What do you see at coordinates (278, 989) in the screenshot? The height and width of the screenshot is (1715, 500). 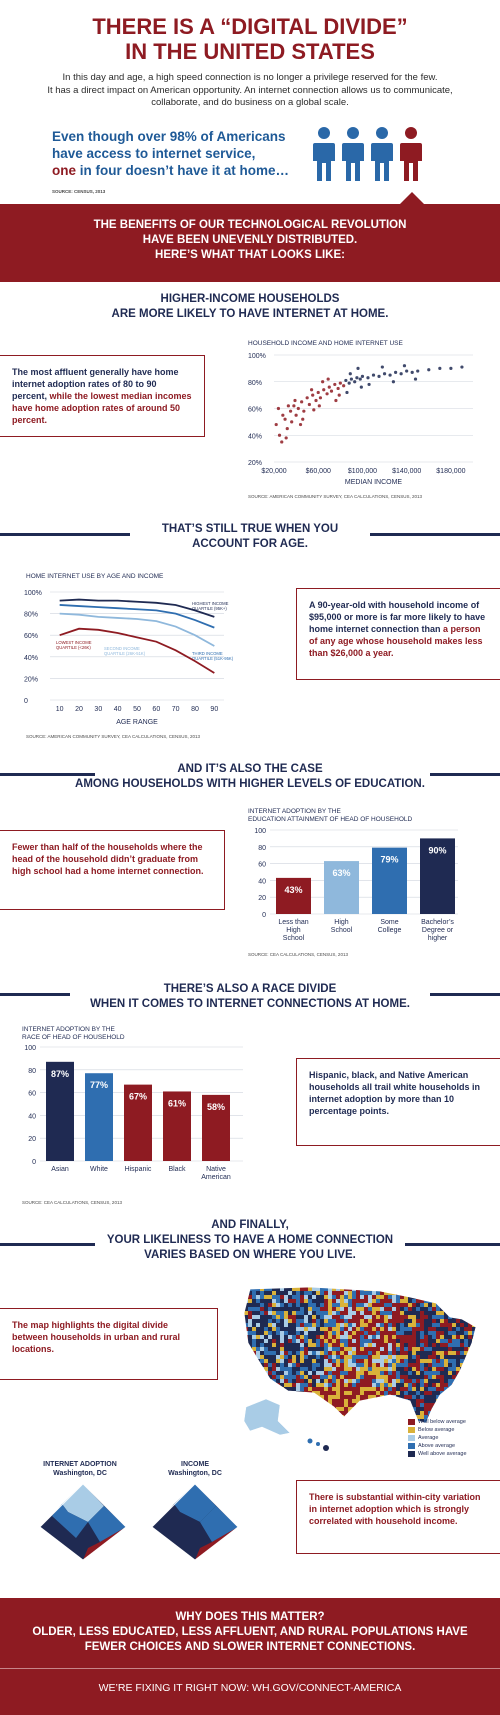 I see `race-heading-bold: RACE` at bounding box center [278, 989].